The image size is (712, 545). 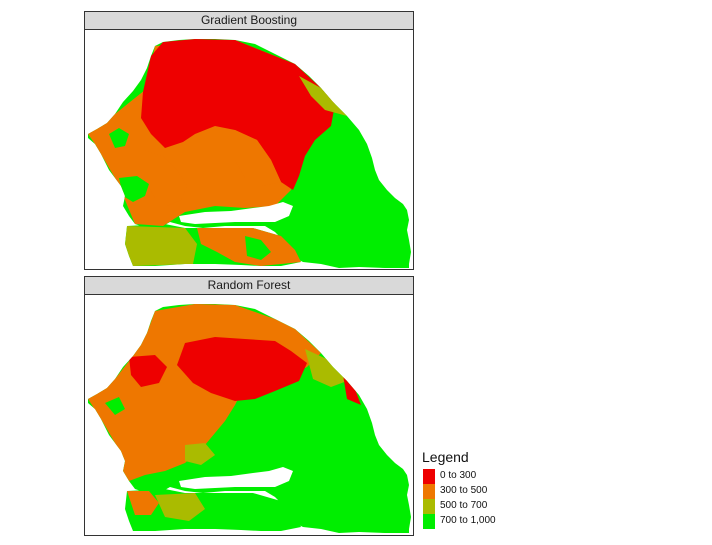 I want to click on panel-title: Gradient Boosting, so click(x=249, y=20).